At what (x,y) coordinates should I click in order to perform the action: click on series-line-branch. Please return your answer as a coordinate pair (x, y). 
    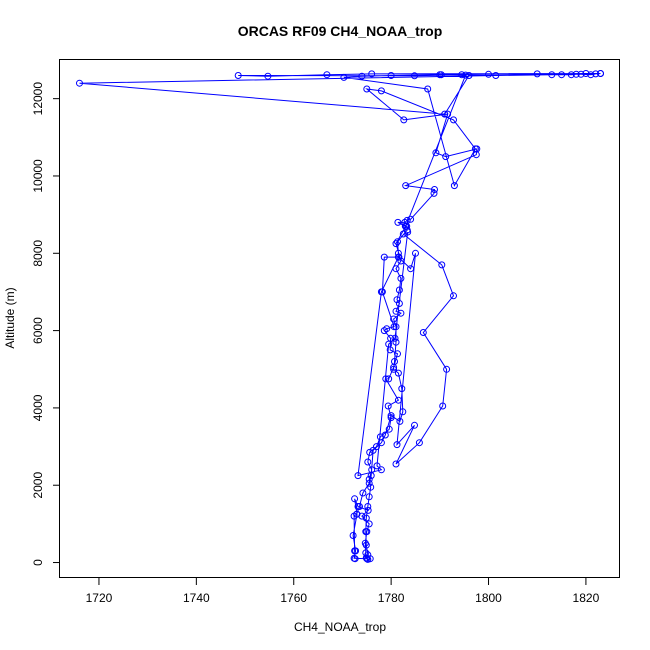
    Looking at the image, I should click on (406, 354).